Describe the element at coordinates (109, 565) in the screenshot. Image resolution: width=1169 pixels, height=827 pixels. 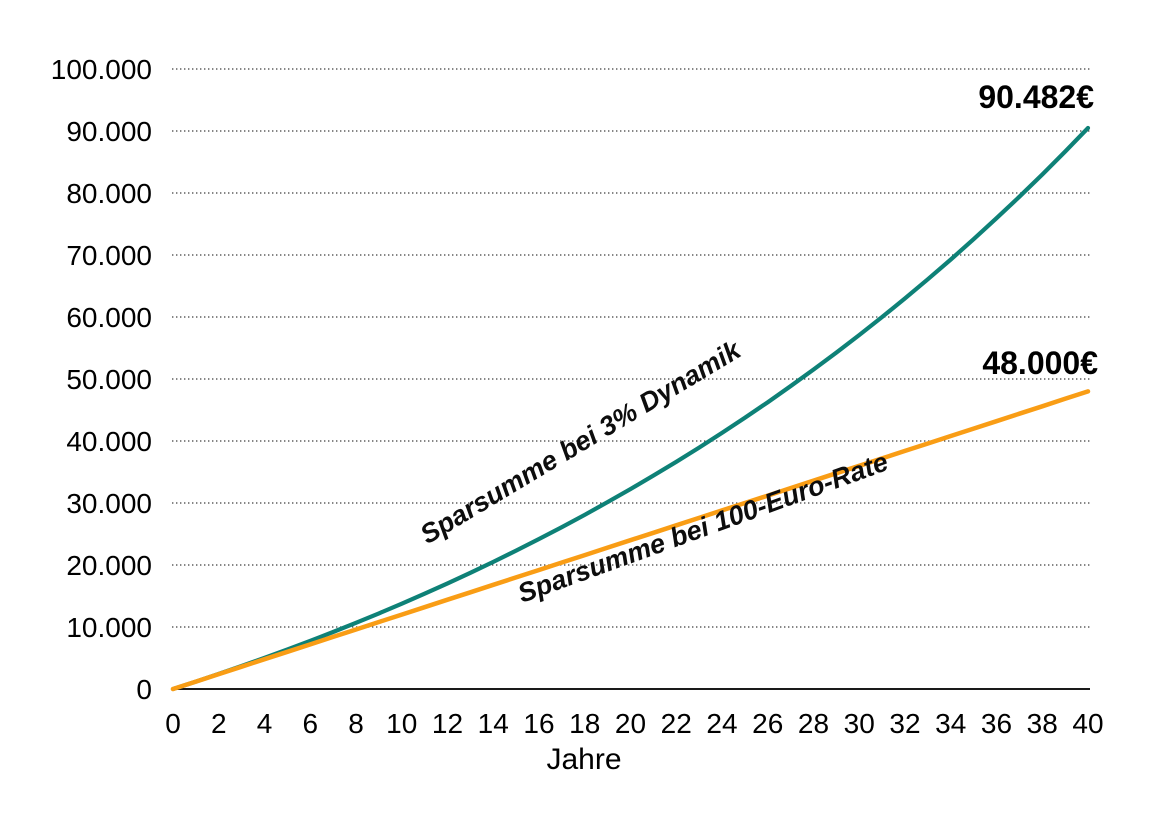
I see `y-tick-label: 20.000` at that location.